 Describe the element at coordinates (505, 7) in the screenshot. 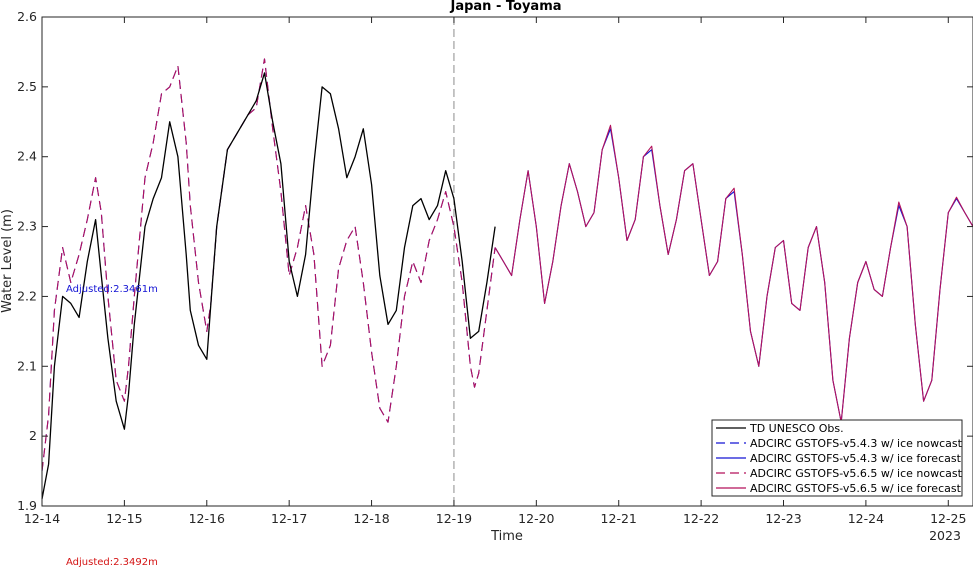

I see `chart-title: Japan - Toyama` at that location.